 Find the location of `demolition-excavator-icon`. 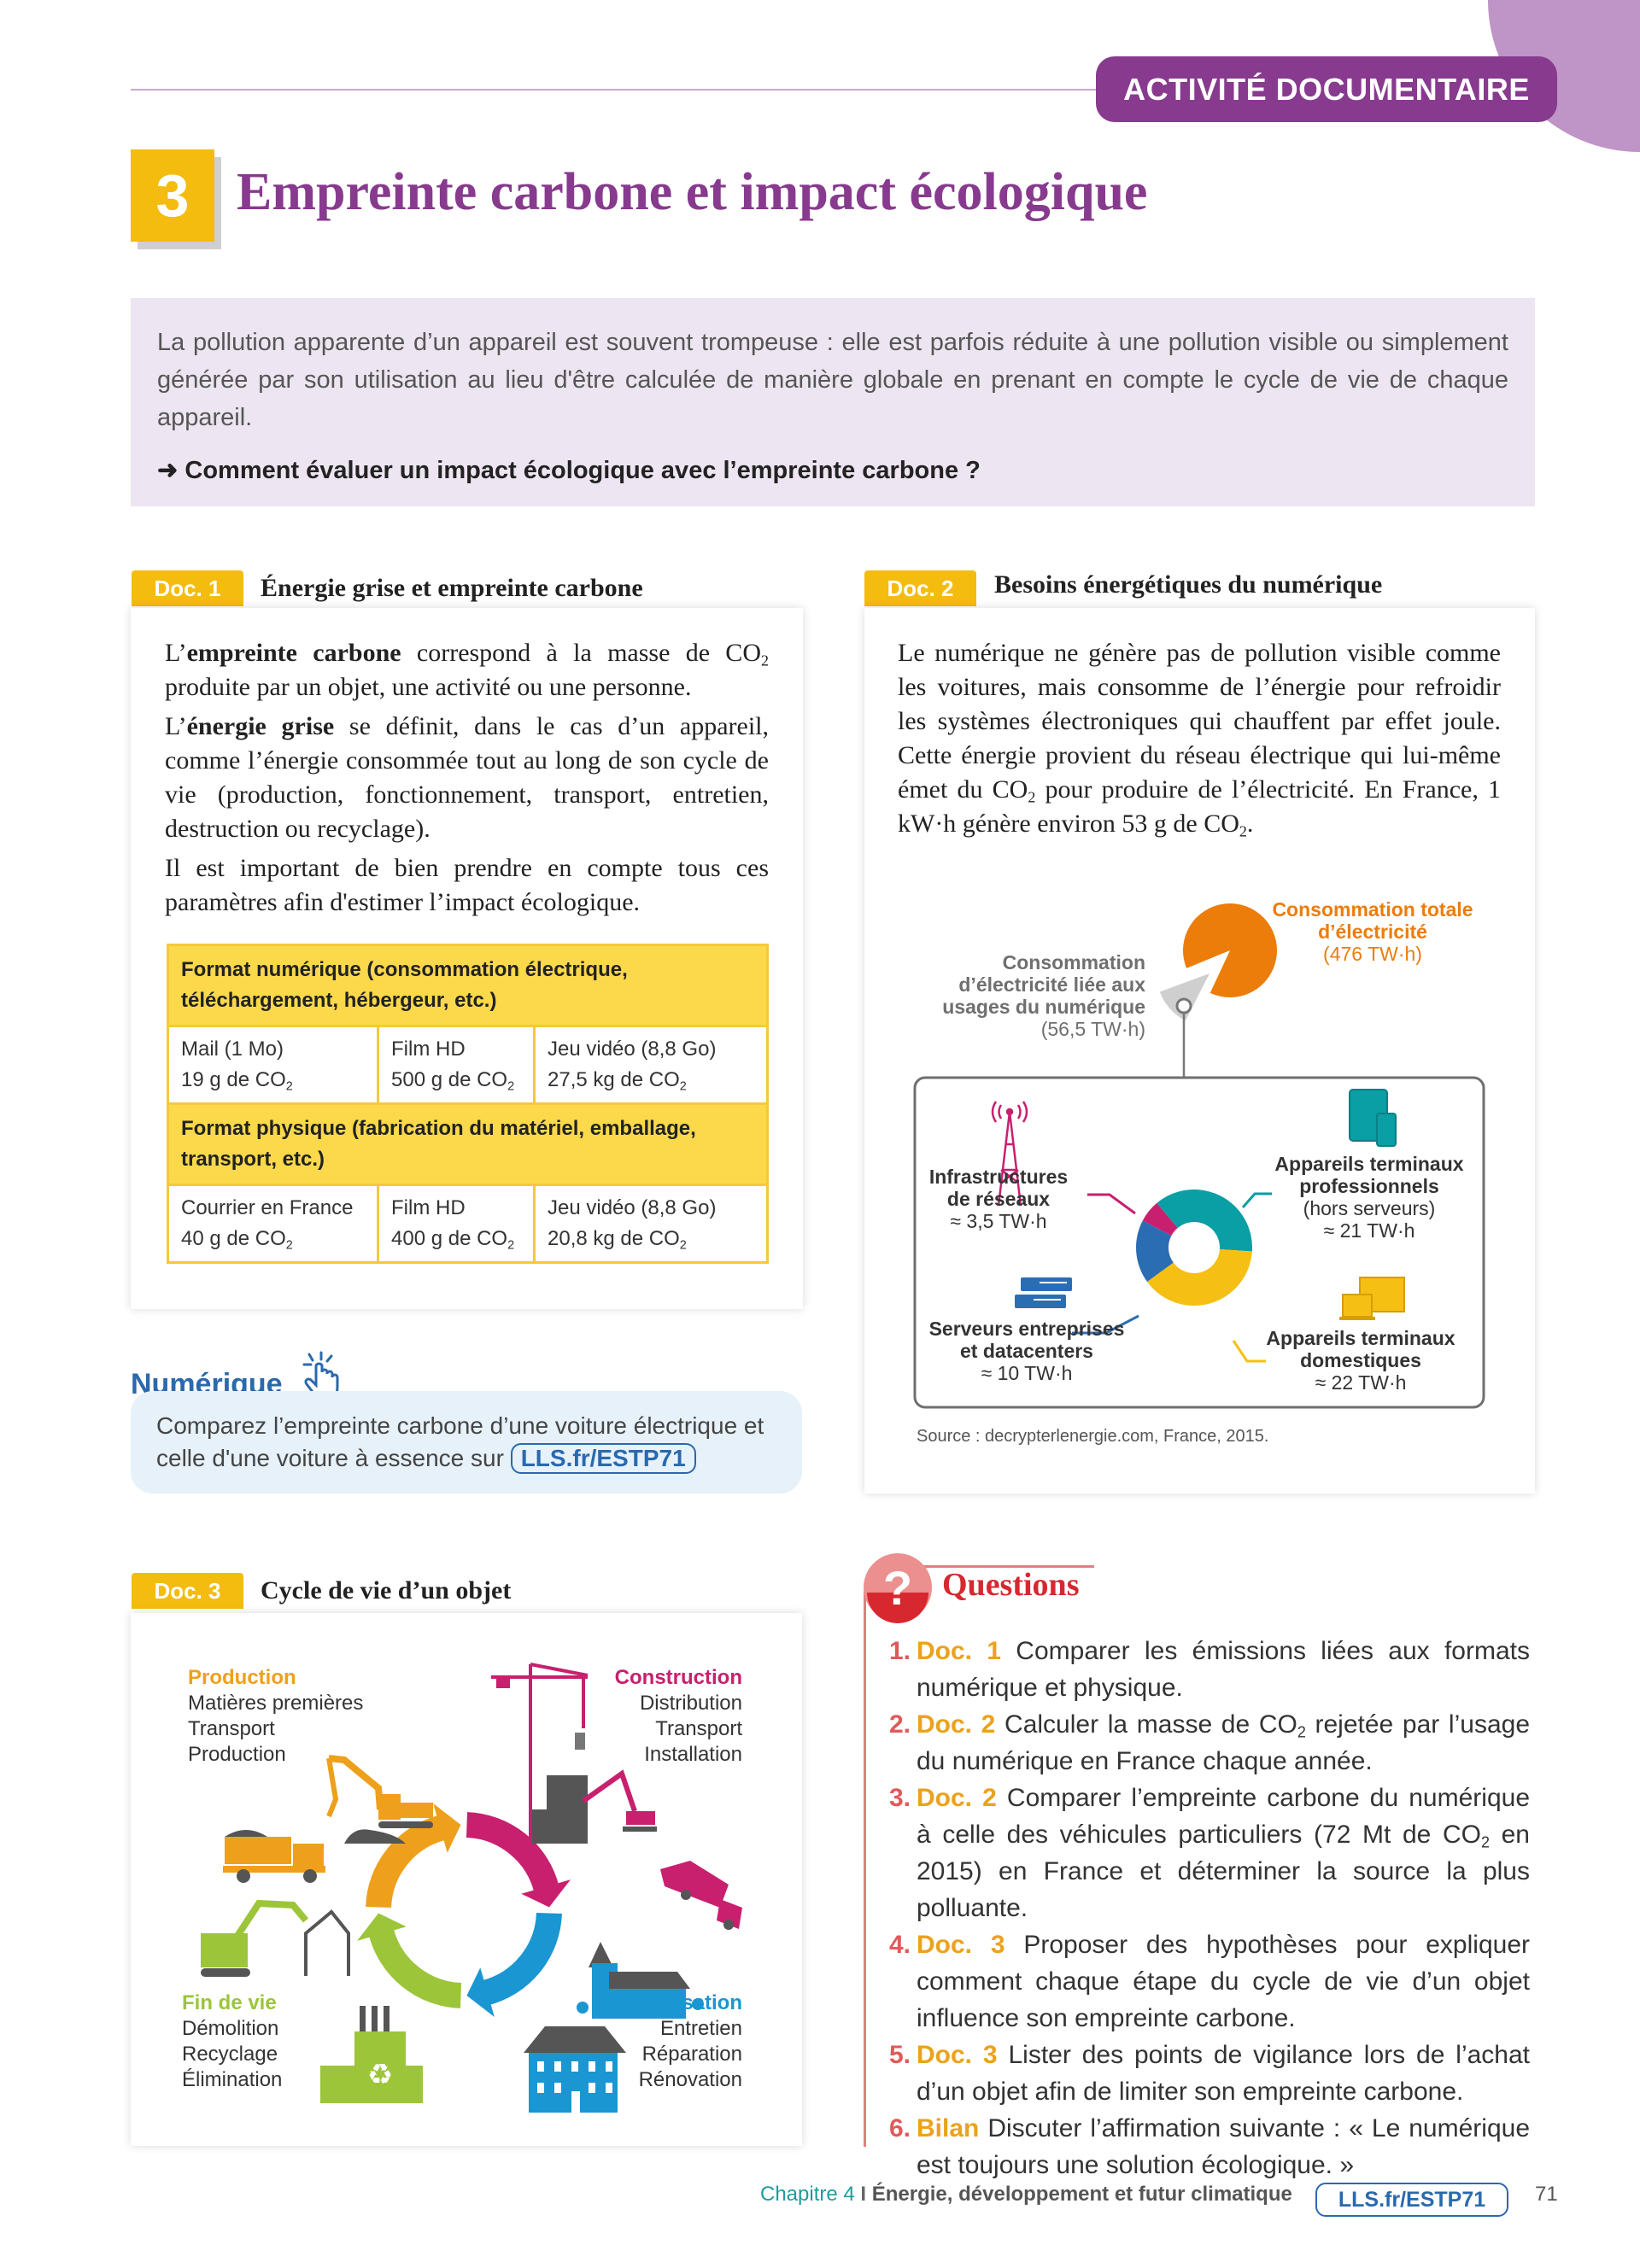

demolition-excavator-icon is located at coordinates (275, 1938).